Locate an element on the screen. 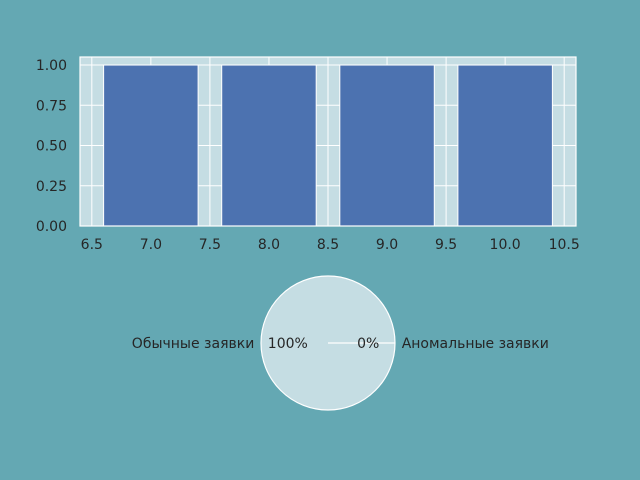 Image resolution: width=640 pixels, height=480 pixels. y-tick-label-3: 0.75 is located at coordinates (51, 106).